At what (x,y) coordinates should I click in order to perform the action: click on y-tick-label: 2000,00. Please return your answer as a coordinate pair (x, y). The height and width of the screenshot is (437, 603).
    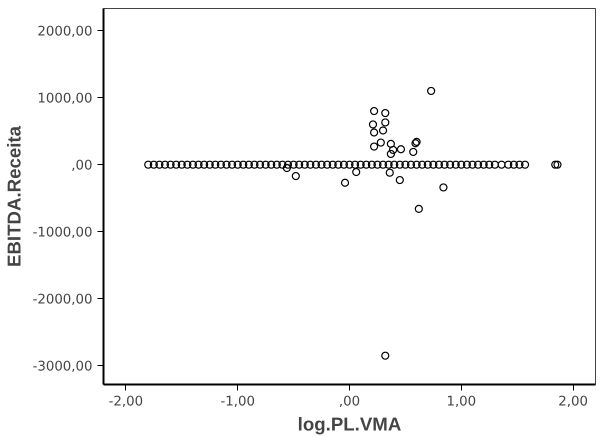
    Looking at the image, I should click on (65, 32).